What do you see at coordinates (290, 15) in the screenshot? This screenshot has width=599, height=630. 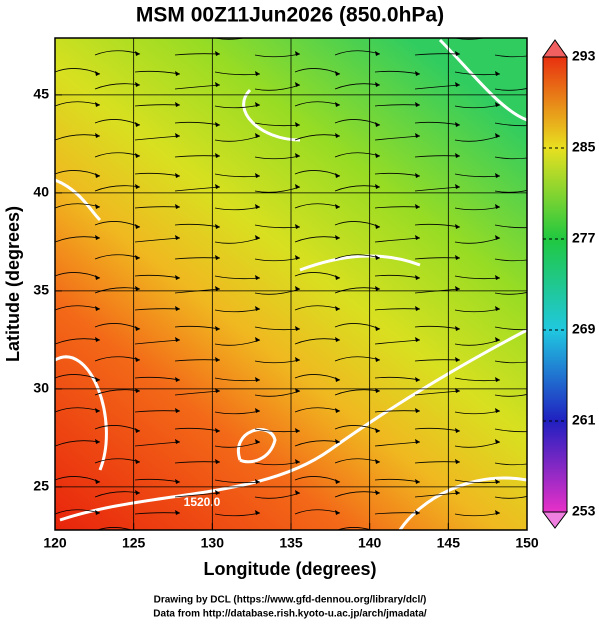 I see `title: MSM 00Z11Jun2026 (850.0hPa)` at bounding box center [290, 15].